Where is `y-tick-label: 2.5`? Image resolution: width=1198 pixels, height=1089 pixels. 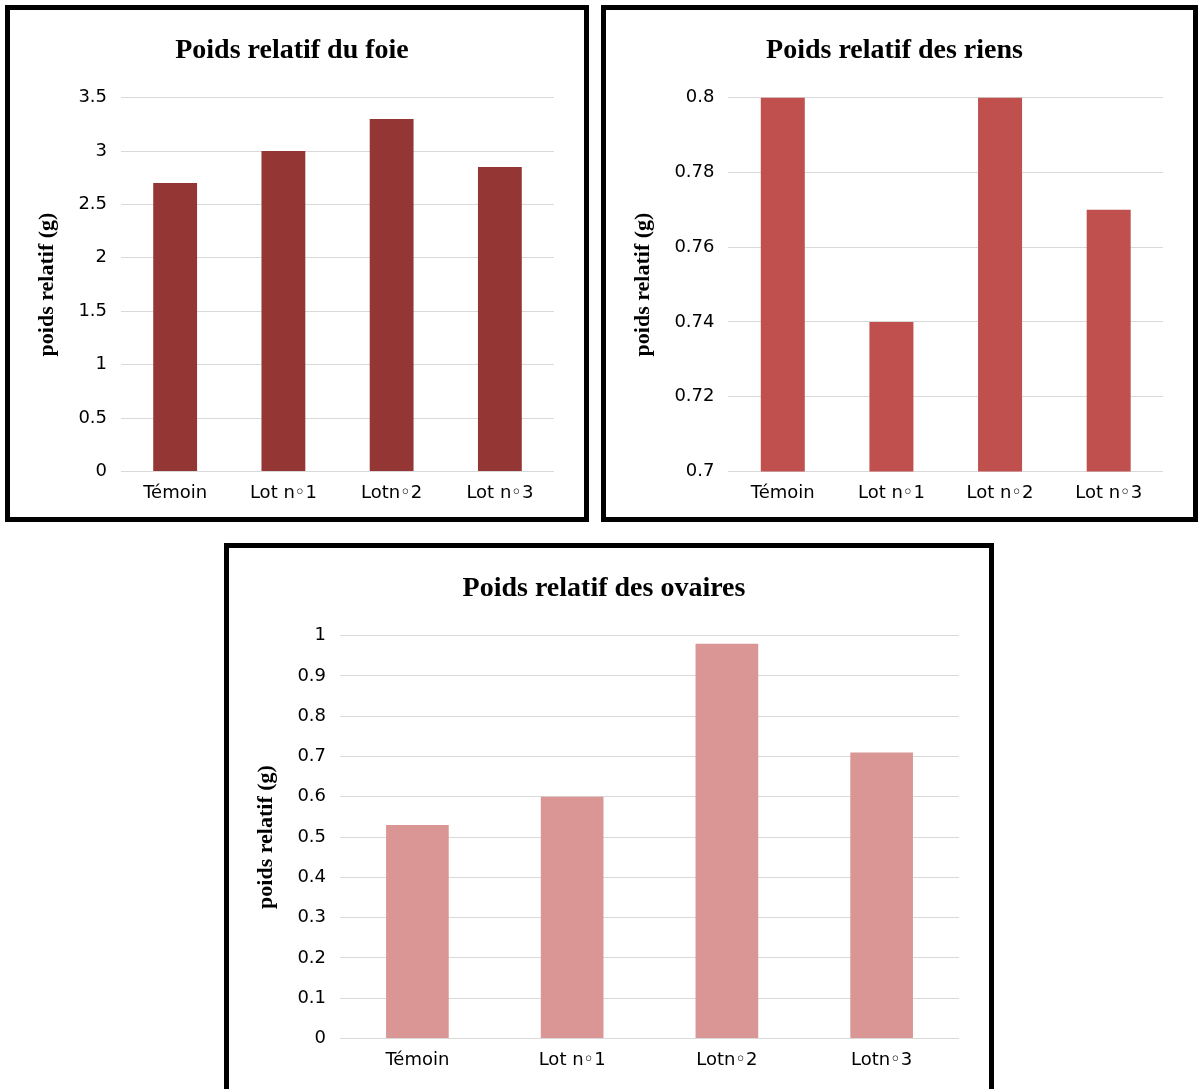
y-tick-label: 2.5 is located at coordinates (93, 203).